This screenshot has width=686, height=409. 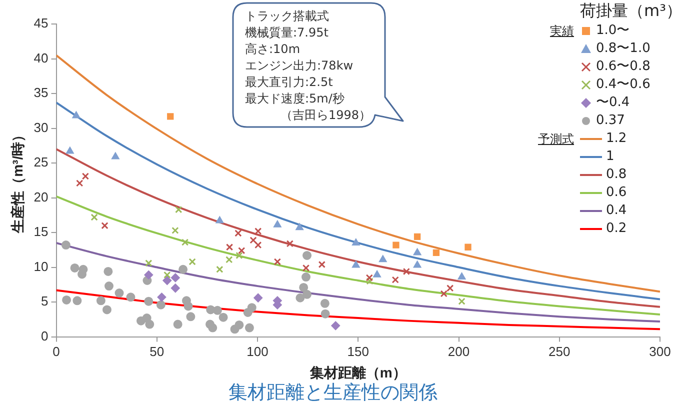 I want to click on y-tick-label: 15, so click(x=41, y=232).